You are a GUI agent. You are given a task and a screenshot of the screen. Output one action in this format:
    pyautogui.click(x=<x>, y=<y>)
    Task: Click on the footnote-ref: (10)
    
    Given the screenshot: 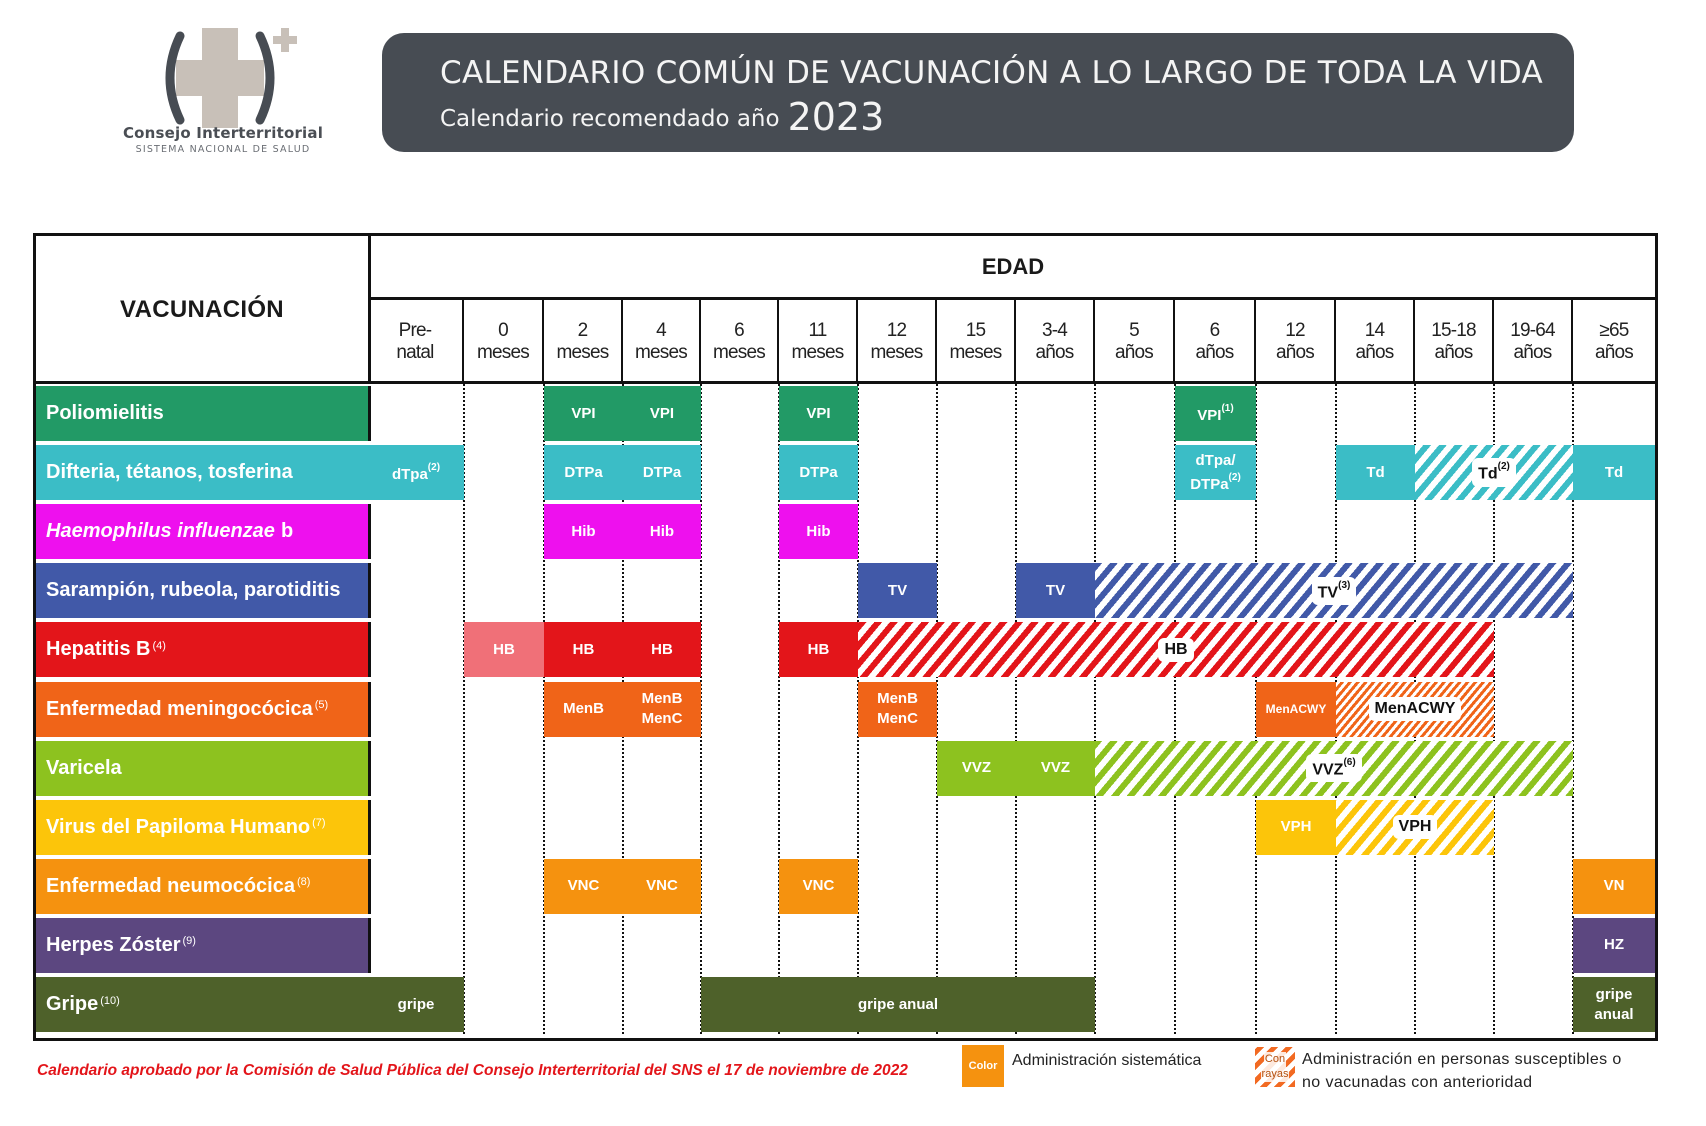 What is the action you would take?
    pyautogui.click(x=110, y=1000)
    